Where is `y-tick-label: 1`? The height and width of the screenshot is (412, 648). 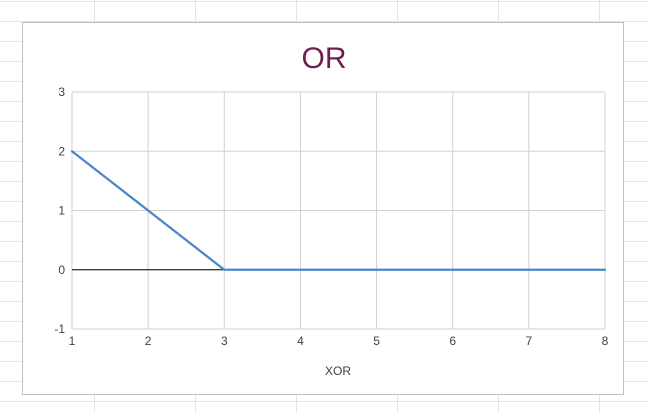
y-tick-label: 1 is located at coordinates (61, 211).